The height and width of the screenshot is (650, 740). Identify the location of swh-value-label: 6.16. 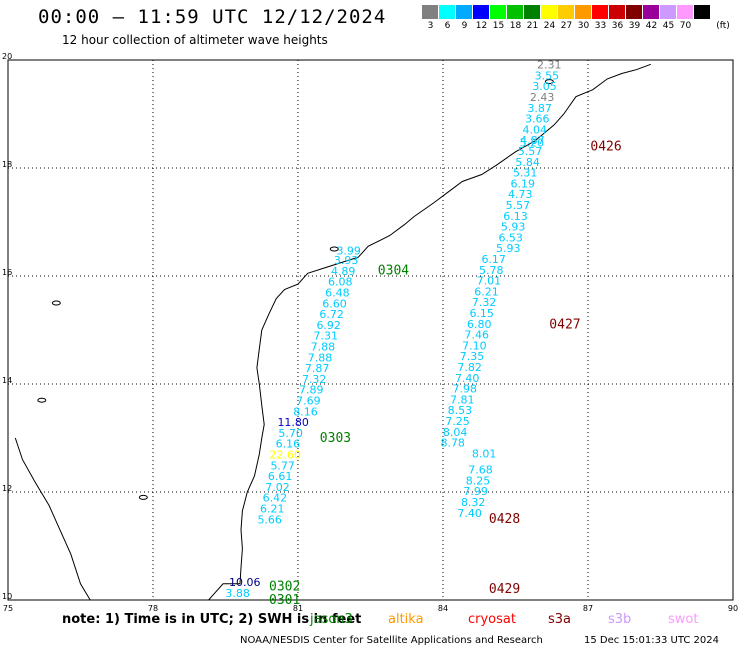
(288, 444).